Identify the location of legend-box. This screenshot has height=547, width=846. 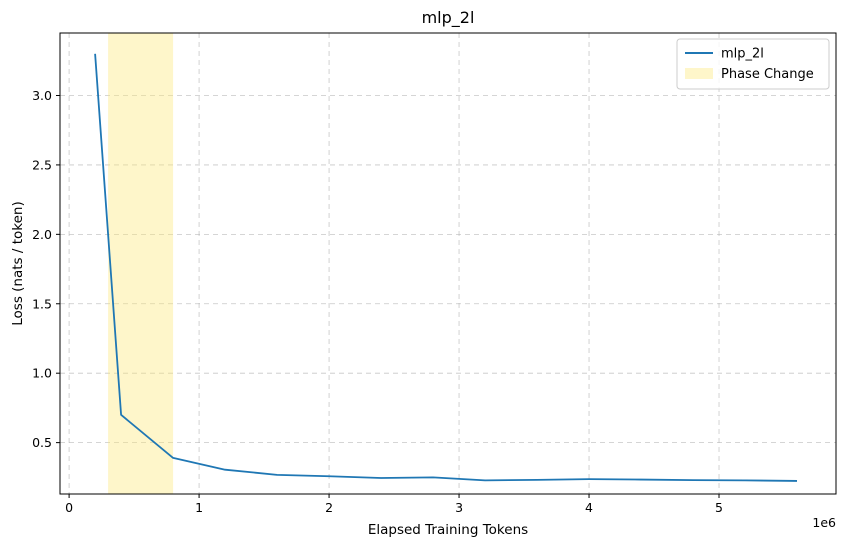
(753, 64).